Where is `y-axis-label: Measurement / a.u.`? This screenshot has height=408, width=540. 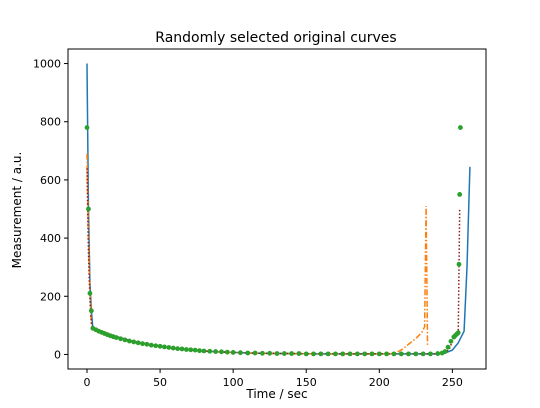 y-axis-label: Measurement / a.u. is located at coordinates (17, 210).